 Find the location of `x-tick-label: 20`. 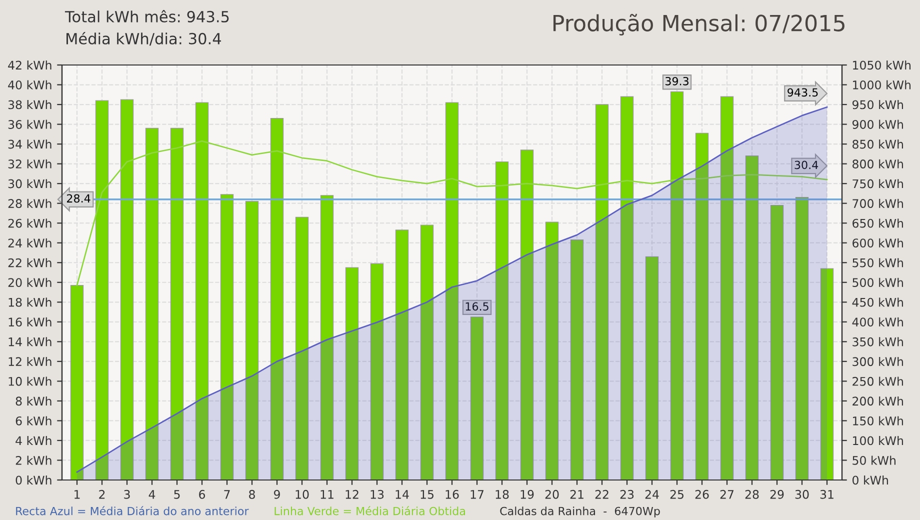

x-tick-label: 20 is located at coordinates (552, 494).